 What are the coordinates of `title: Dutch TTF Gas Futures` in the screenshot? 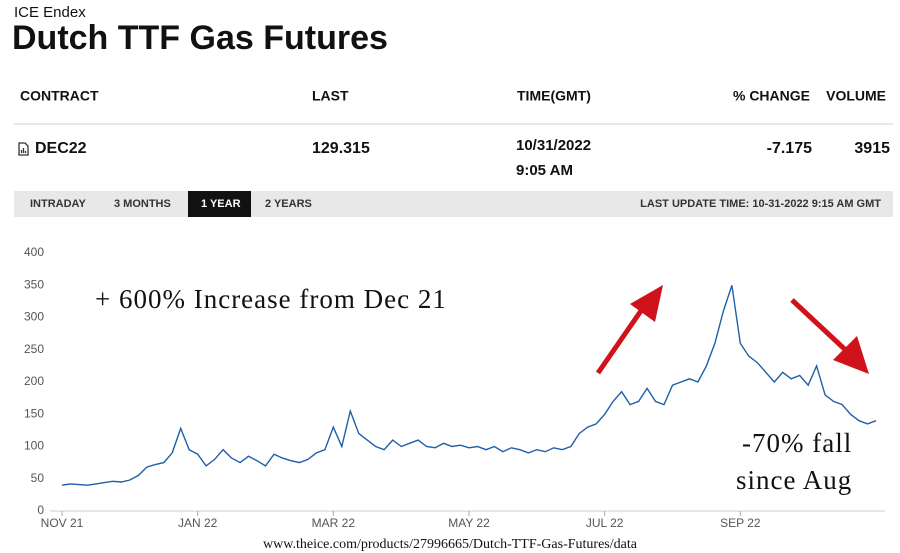 It's located at (200, 38).